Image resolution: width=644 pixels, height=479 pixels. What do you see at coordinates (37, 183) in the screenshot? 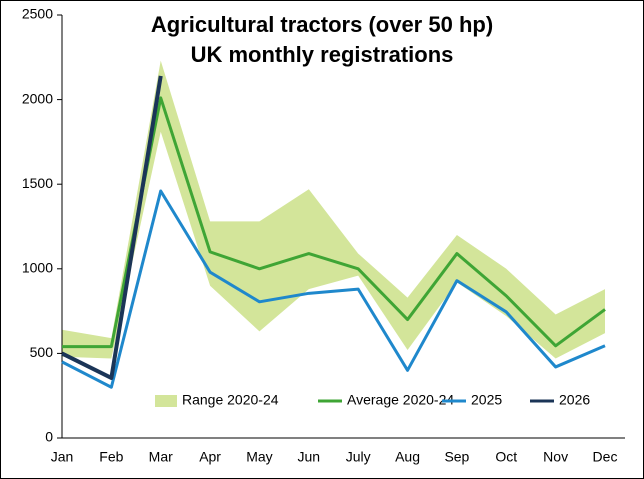
I see `y-tick-label: 1500` at bounding box center [37, 183].